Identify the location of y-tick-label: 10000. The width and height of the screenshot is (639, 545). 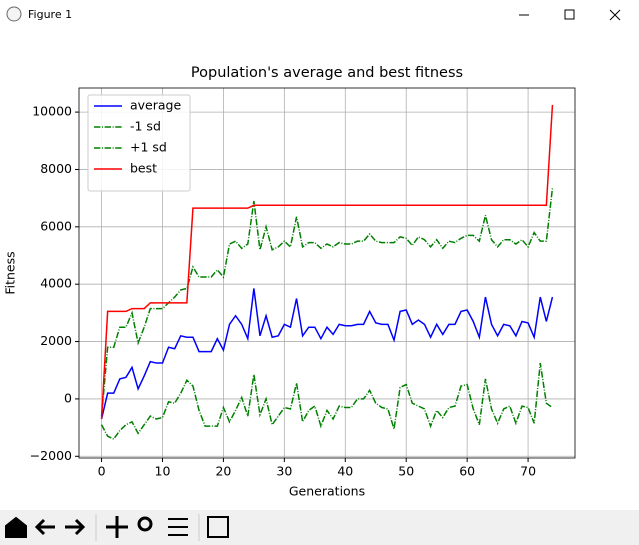
(52, 111).